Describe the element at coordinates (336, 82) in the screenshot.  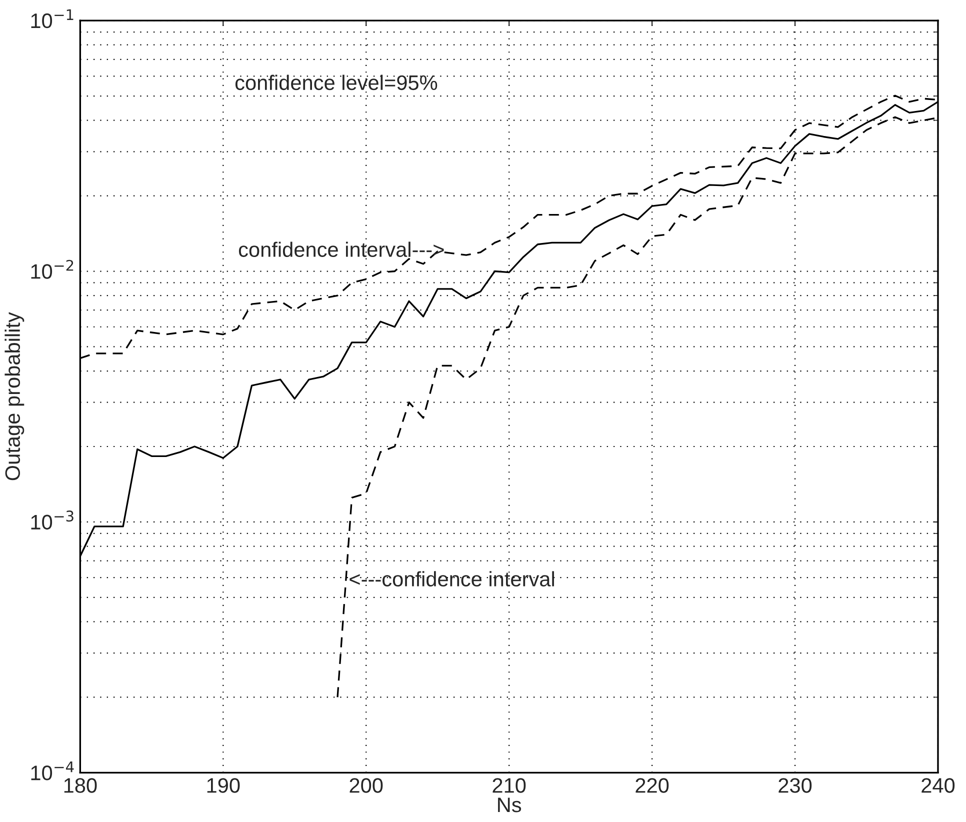
I see `annotation: confidence level=95%` at that location.